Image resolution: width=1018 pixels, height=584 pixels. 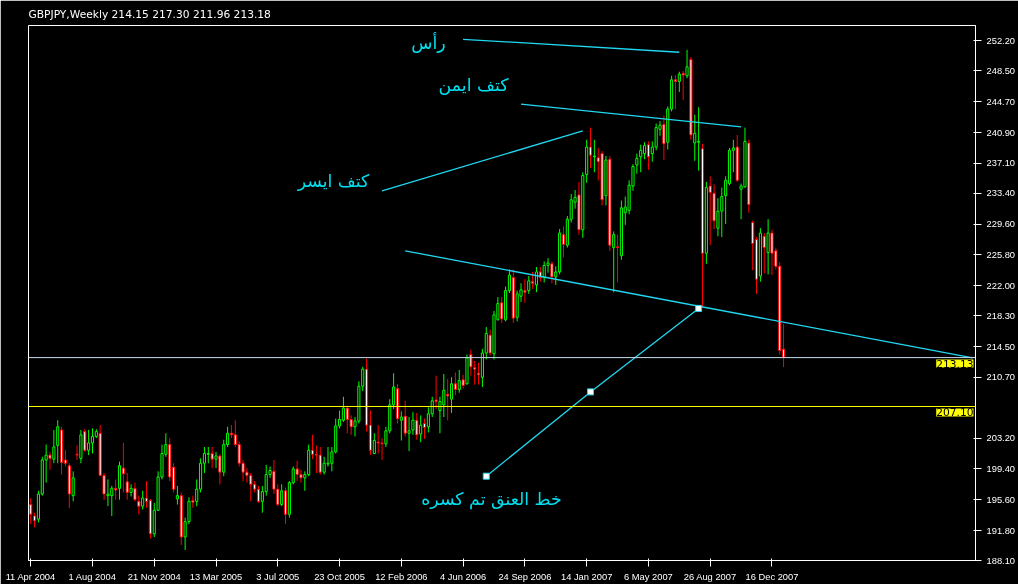 What do you see at coordinates (278, 576) in the screenshot?
I see `x-tick-label: 3 Jul 2005` at bounding box center [278, 576].